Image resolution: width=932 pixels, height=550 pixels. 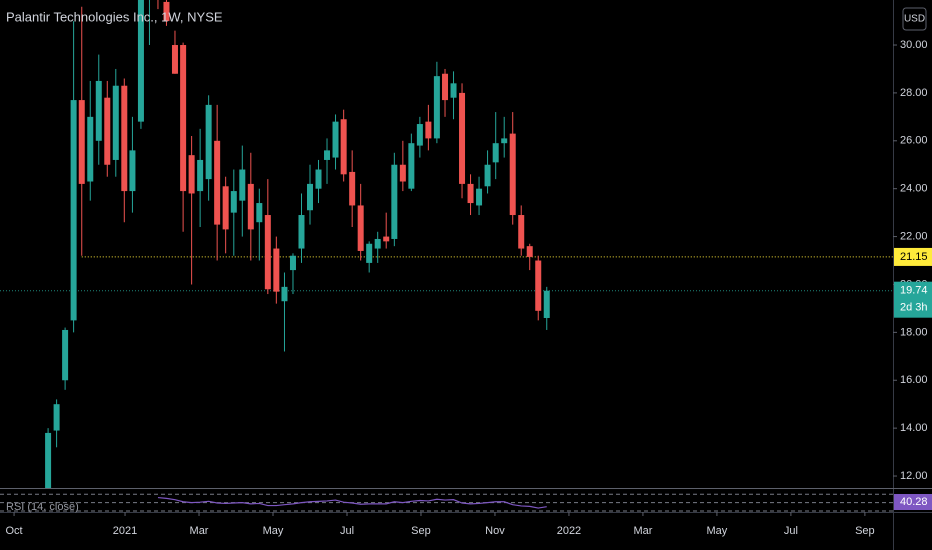 I want to click on x-tick-label: 2022, so click(x=569, y=531).